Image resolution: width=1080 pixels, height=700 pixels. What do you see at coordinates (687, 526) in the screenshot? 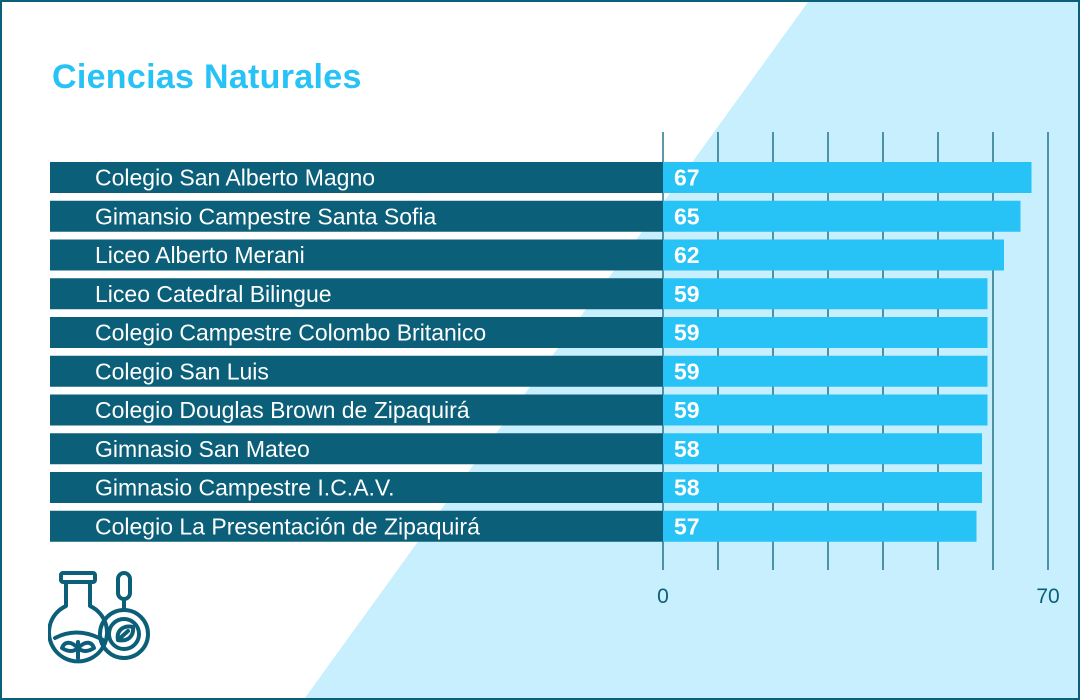
I see `value-label: 57` at bounding box center [687, 526].